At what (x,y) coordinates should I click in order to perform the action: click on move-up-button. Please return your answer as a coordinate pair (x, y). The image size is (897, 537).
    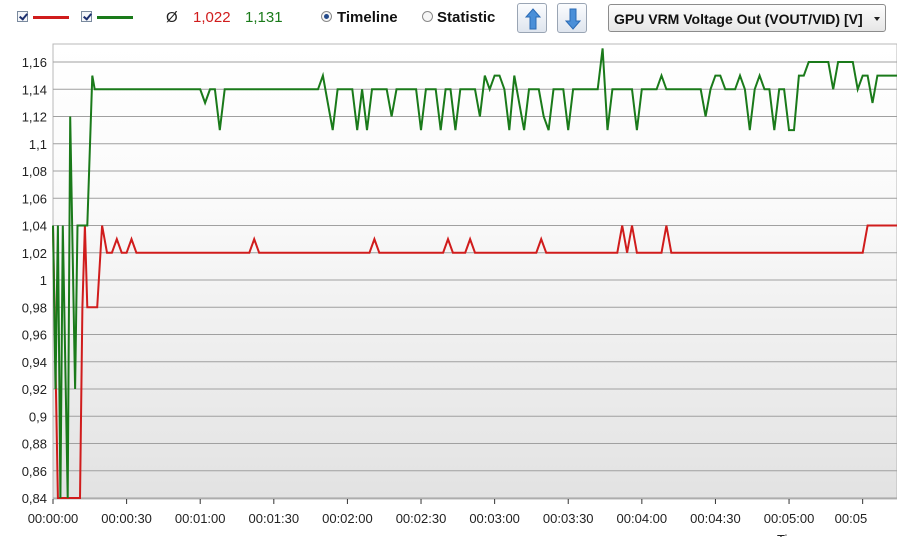
    Looking at the image, I should click on (532, 18).